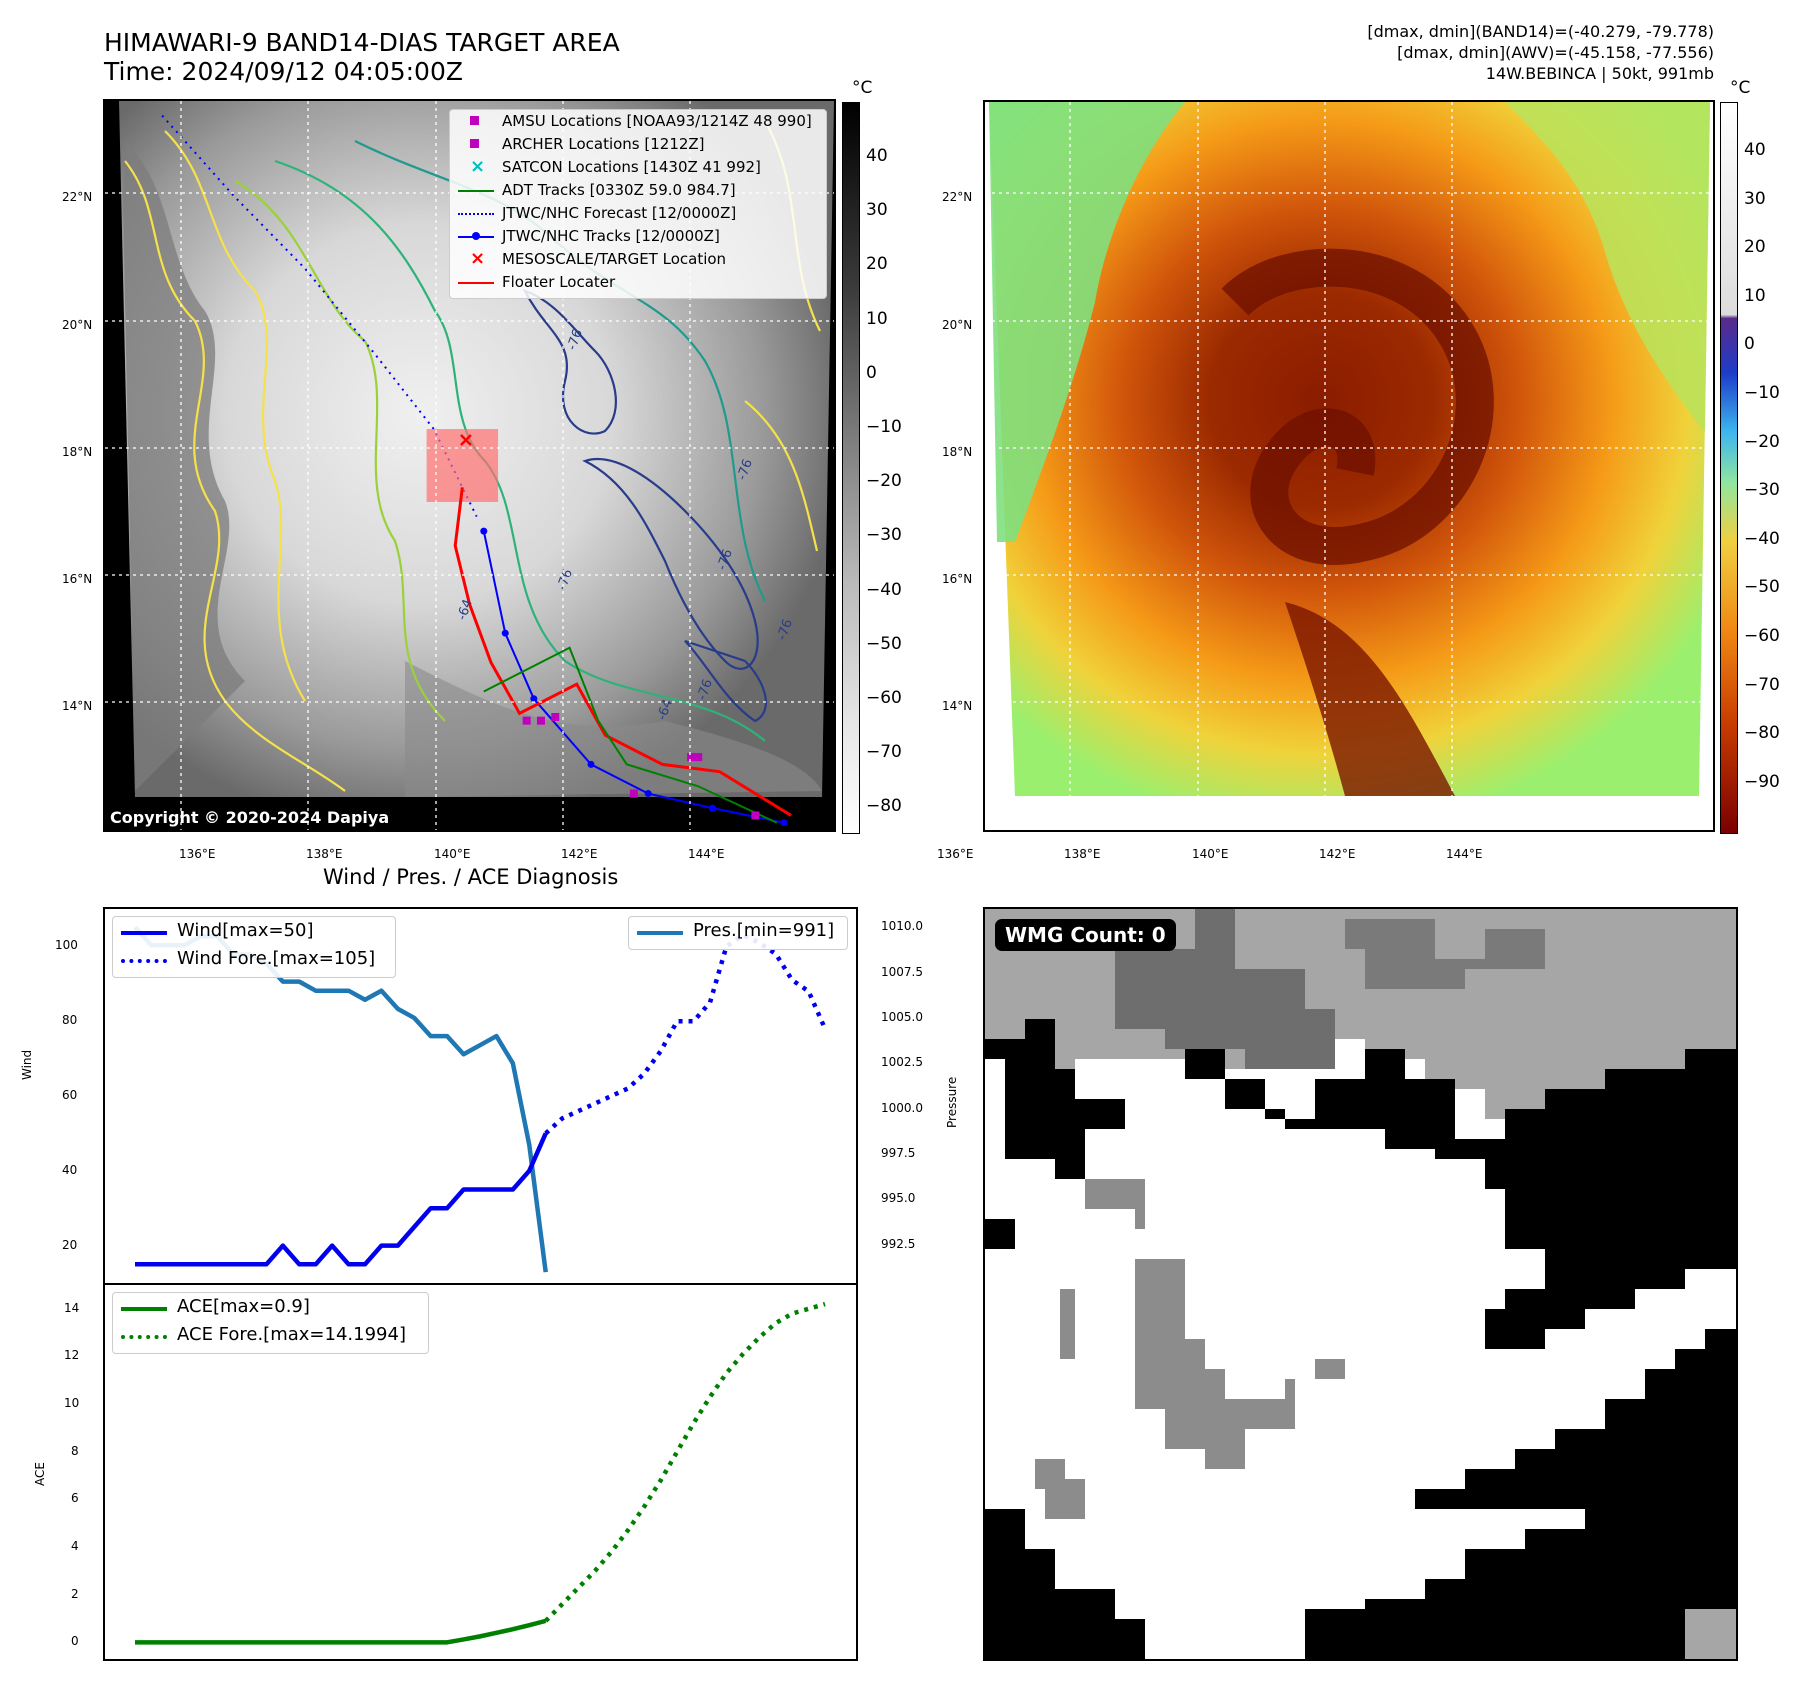  What do you see at coordinates (1762, 490) in the screenshot?
I see `color-colorbar-tick: −30` at bounding box center [1762, 490].